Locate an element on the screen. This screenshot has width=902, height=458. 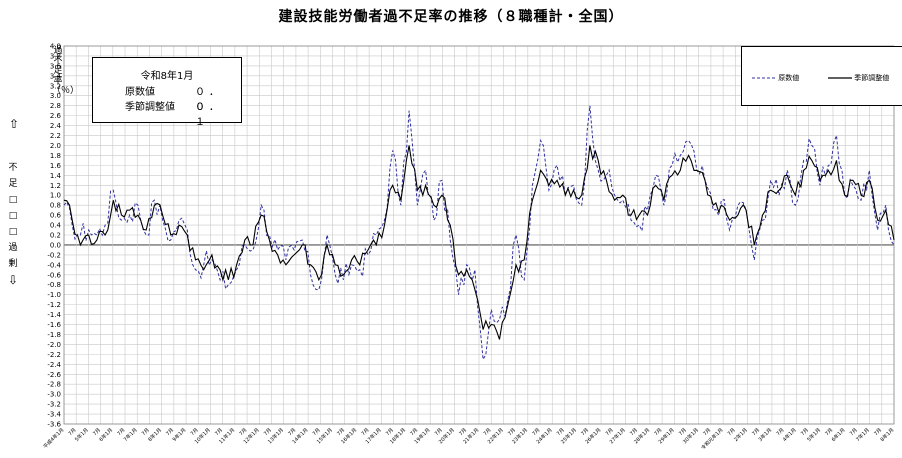
y-tick-label: -2.6 is located at coordinates (54, 375).